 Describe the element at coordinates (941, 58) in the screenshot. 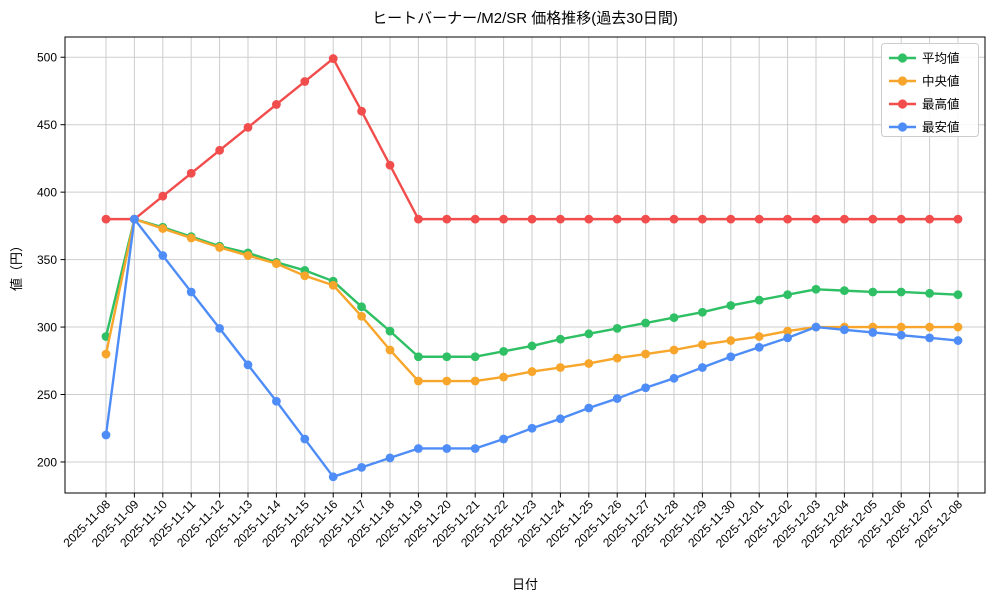

I see `legend-label-average: 平均値` at that location.